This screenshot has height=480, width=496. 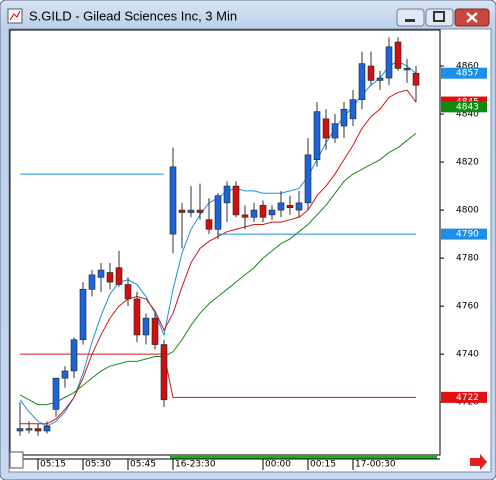 I want to click on x-tick-label: 00:15, so click(x=323, y=465).